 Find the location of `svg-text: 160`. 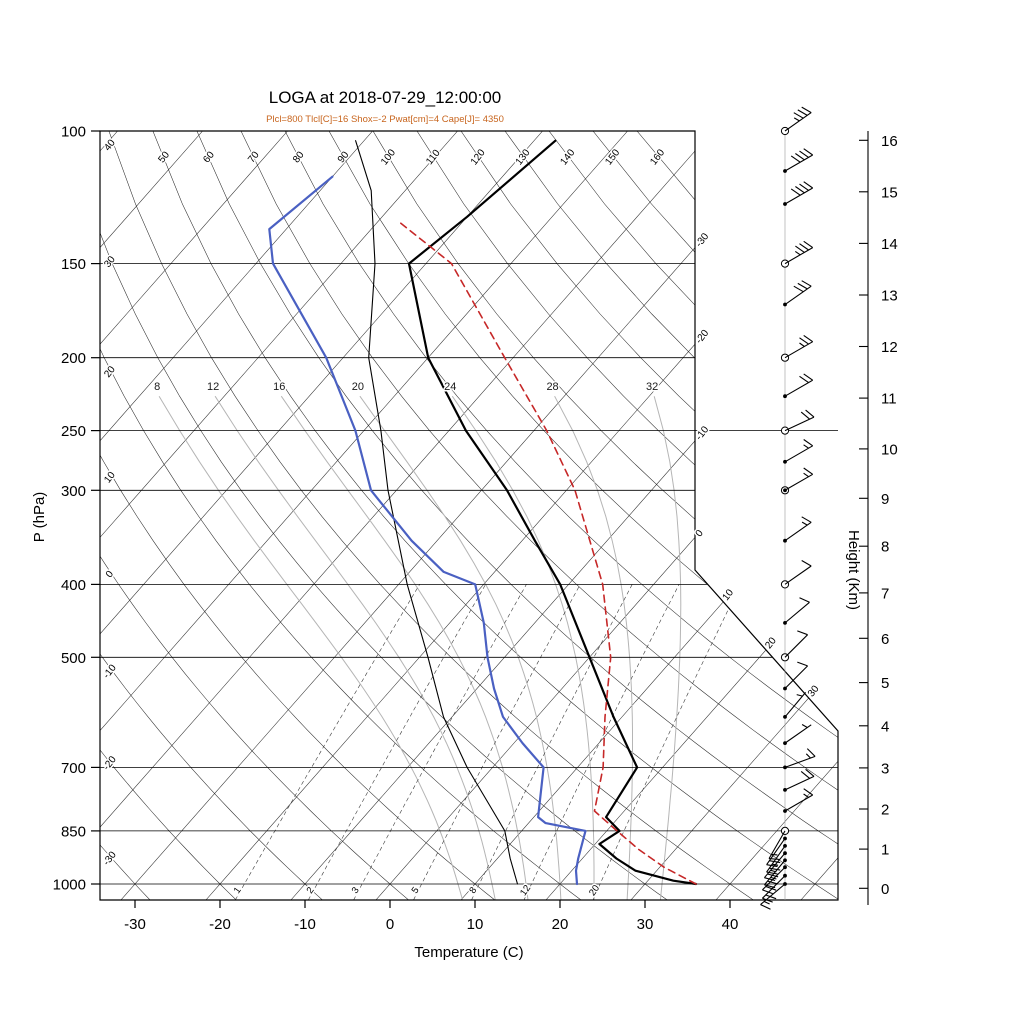

svg-text: 160 is located at coordinates (657, 157).